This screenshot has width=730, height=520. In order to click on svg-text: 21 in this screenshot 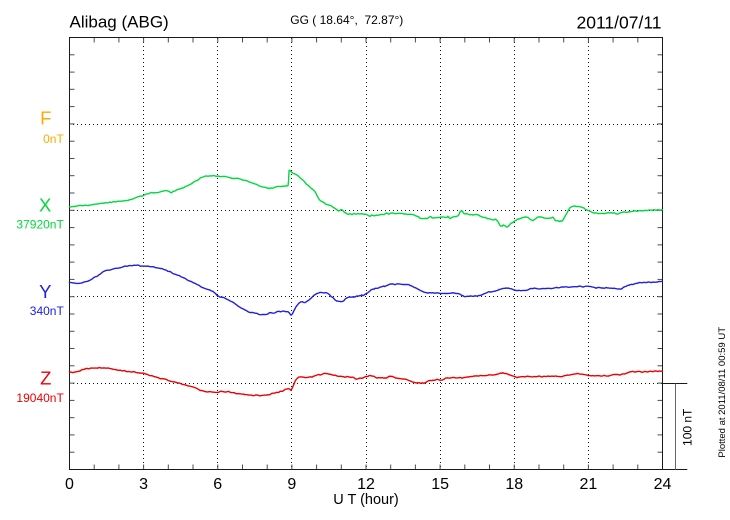, I will do `click(588, 484)`.